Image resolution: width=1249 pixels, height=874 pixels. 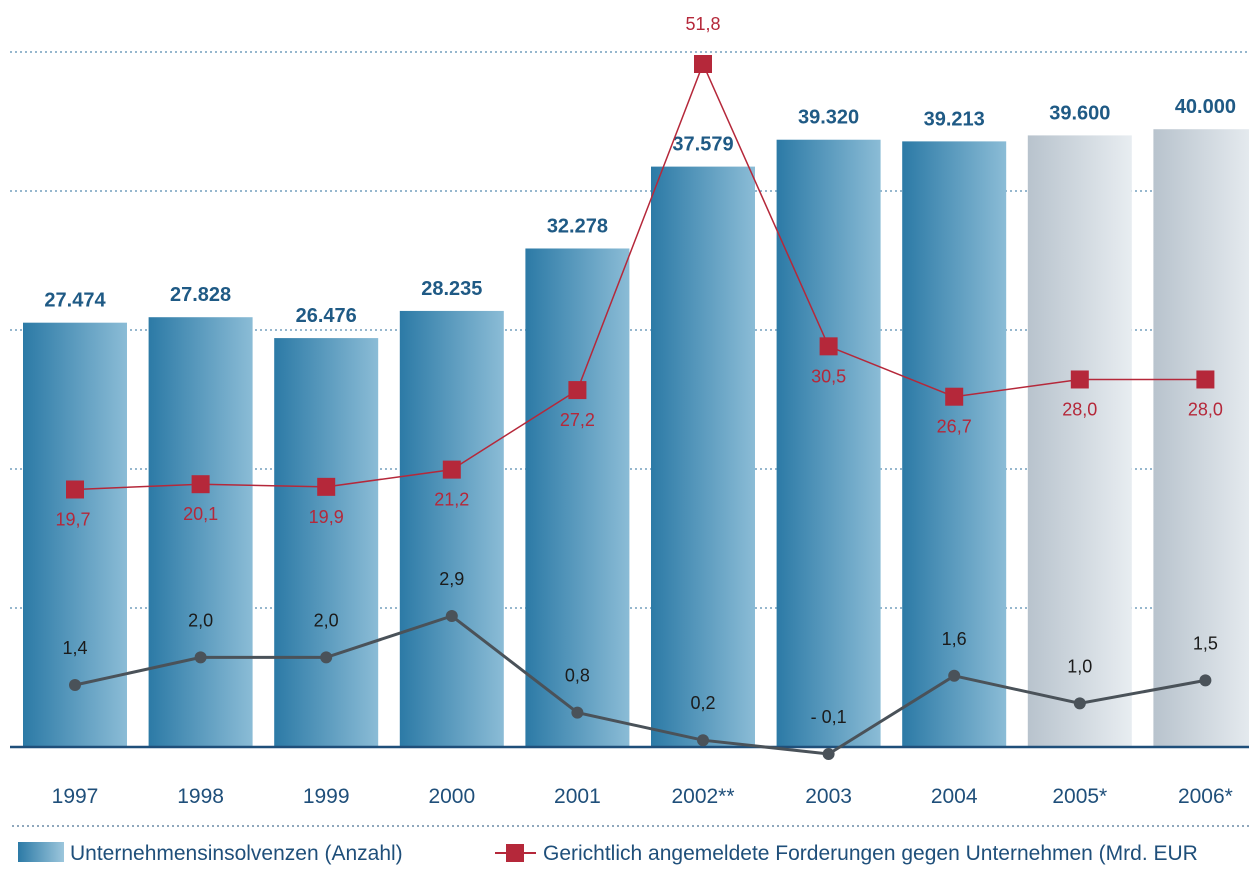 What do you see at coordinates (1079, 113) in the screenshot?
I see `bar-value-label: 39.600` at bounding box center [1079, 113].